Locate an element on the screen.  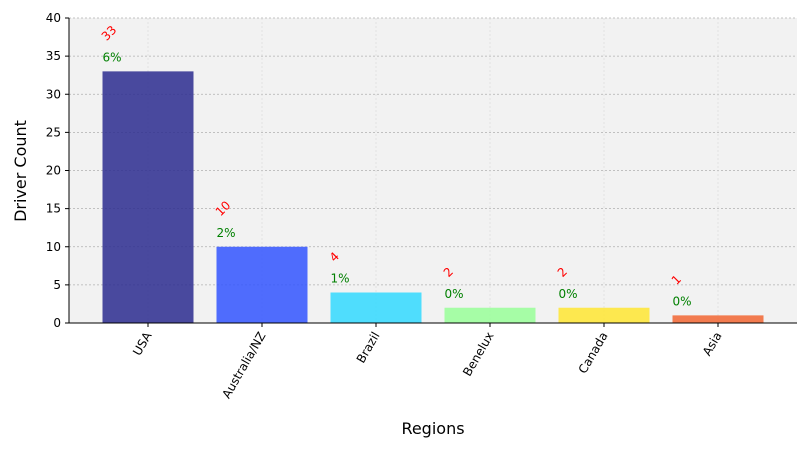
y-tick-label: 15 is located at coordinates (53, 209).